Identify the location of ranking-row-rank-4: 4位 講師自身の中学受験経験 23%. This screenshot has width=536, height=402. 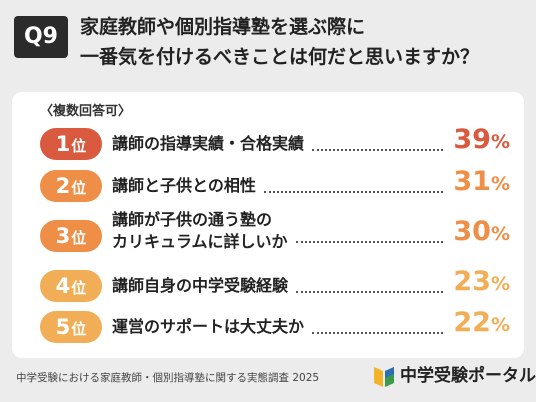
(275, 284).